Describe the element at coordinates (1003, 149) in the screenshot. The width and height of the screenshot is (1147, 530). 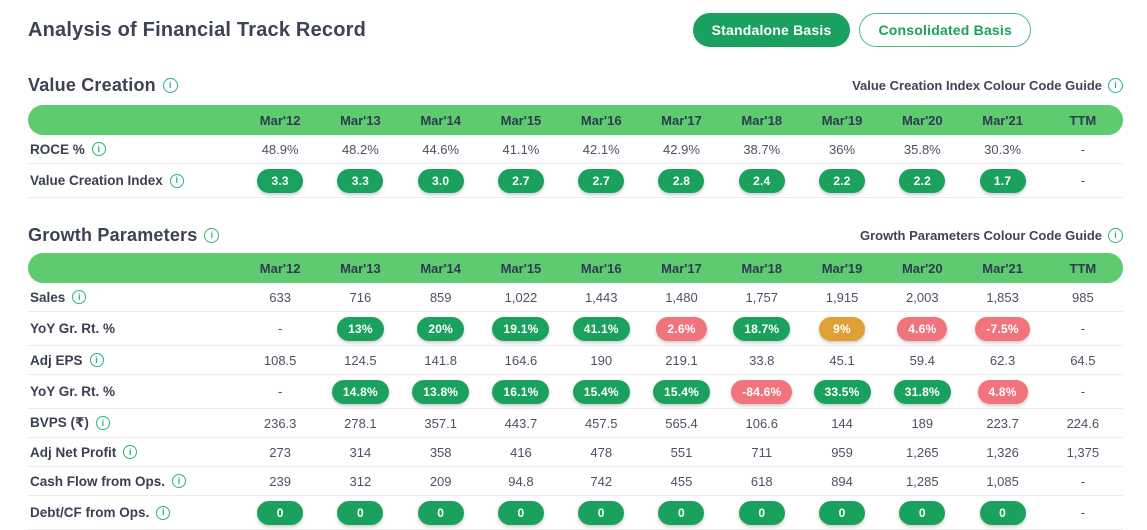
I see `table-cell: 30.3%` at that location.